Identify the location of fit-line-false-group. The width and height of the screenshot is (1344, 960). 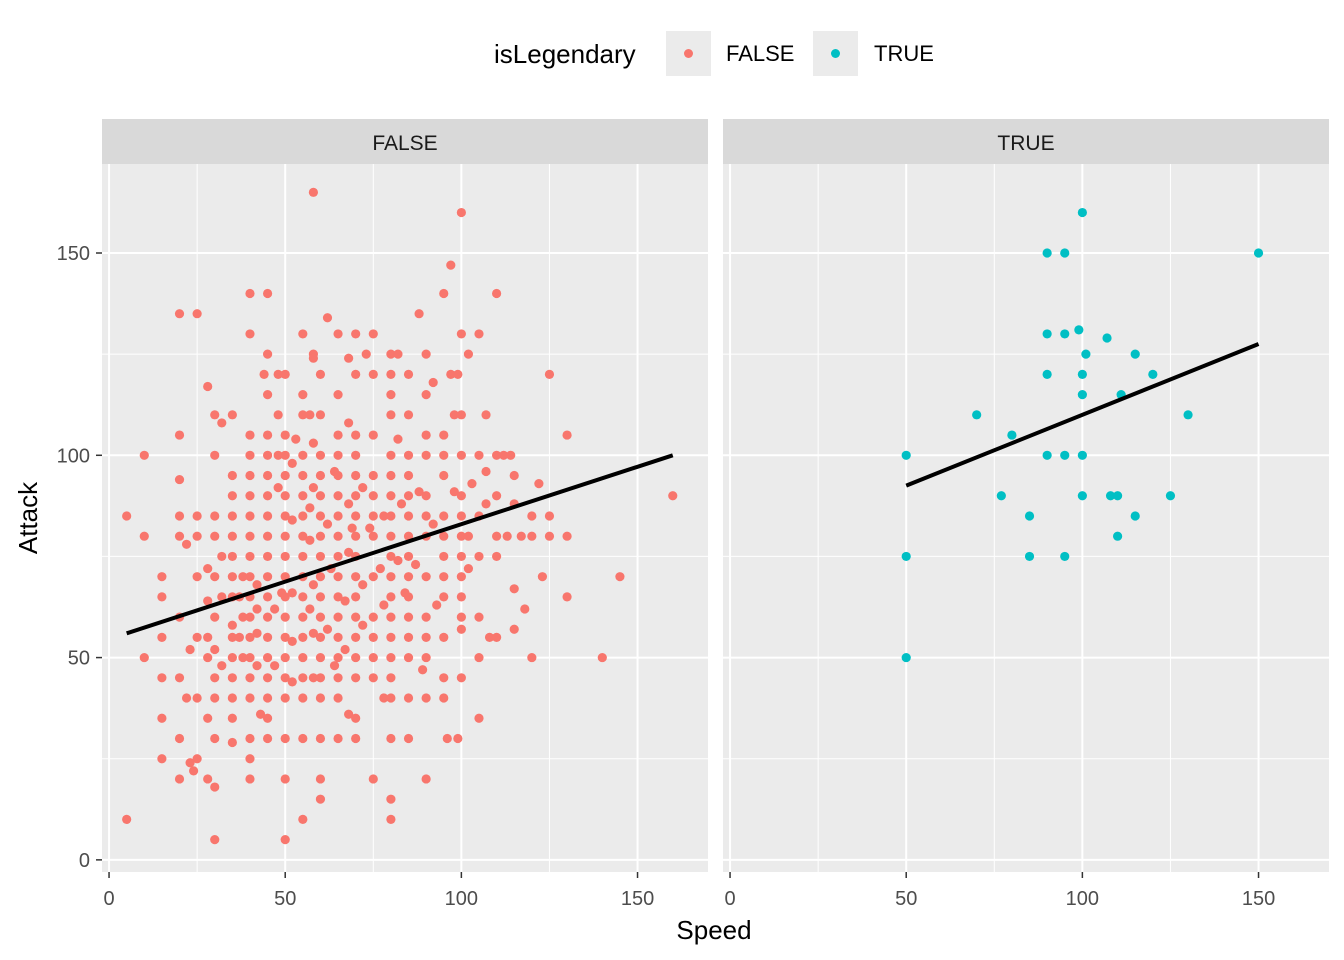
(400, 544).